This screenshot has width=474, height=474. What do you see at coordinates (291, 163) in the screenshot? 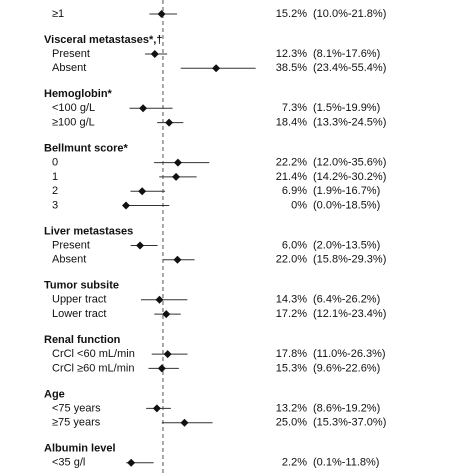
I see `value-label: 22.2%` at bounding box center [291, 163].